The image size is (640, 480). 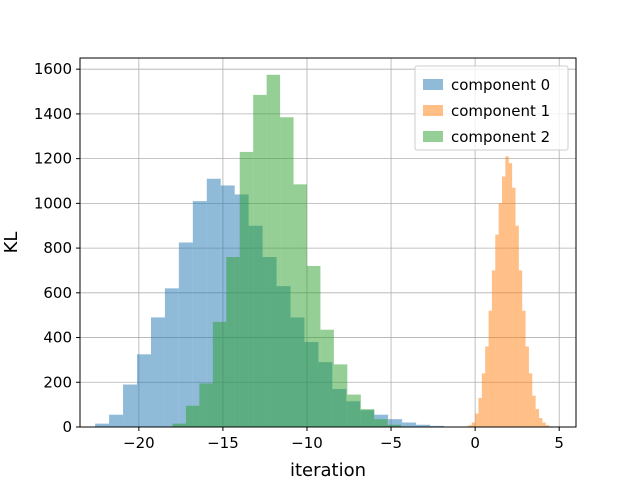 I want to click on y-tick-label: 1200, so click(x=53, y=159).